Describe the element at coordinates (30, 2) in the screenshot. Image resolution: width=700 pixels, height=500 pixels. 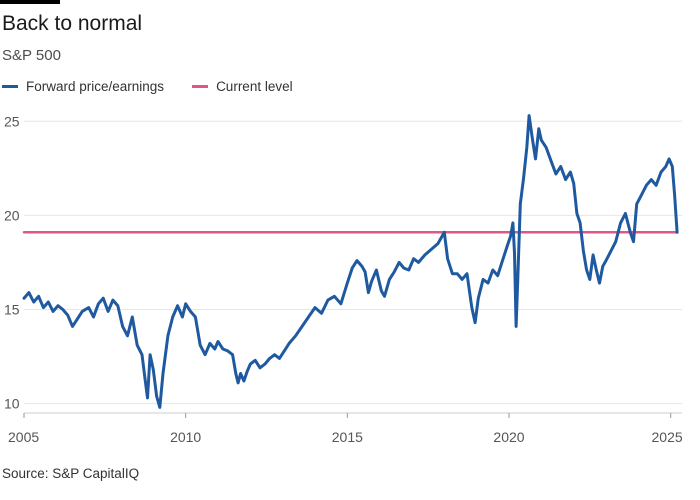
I see `brand-bar` at that location.